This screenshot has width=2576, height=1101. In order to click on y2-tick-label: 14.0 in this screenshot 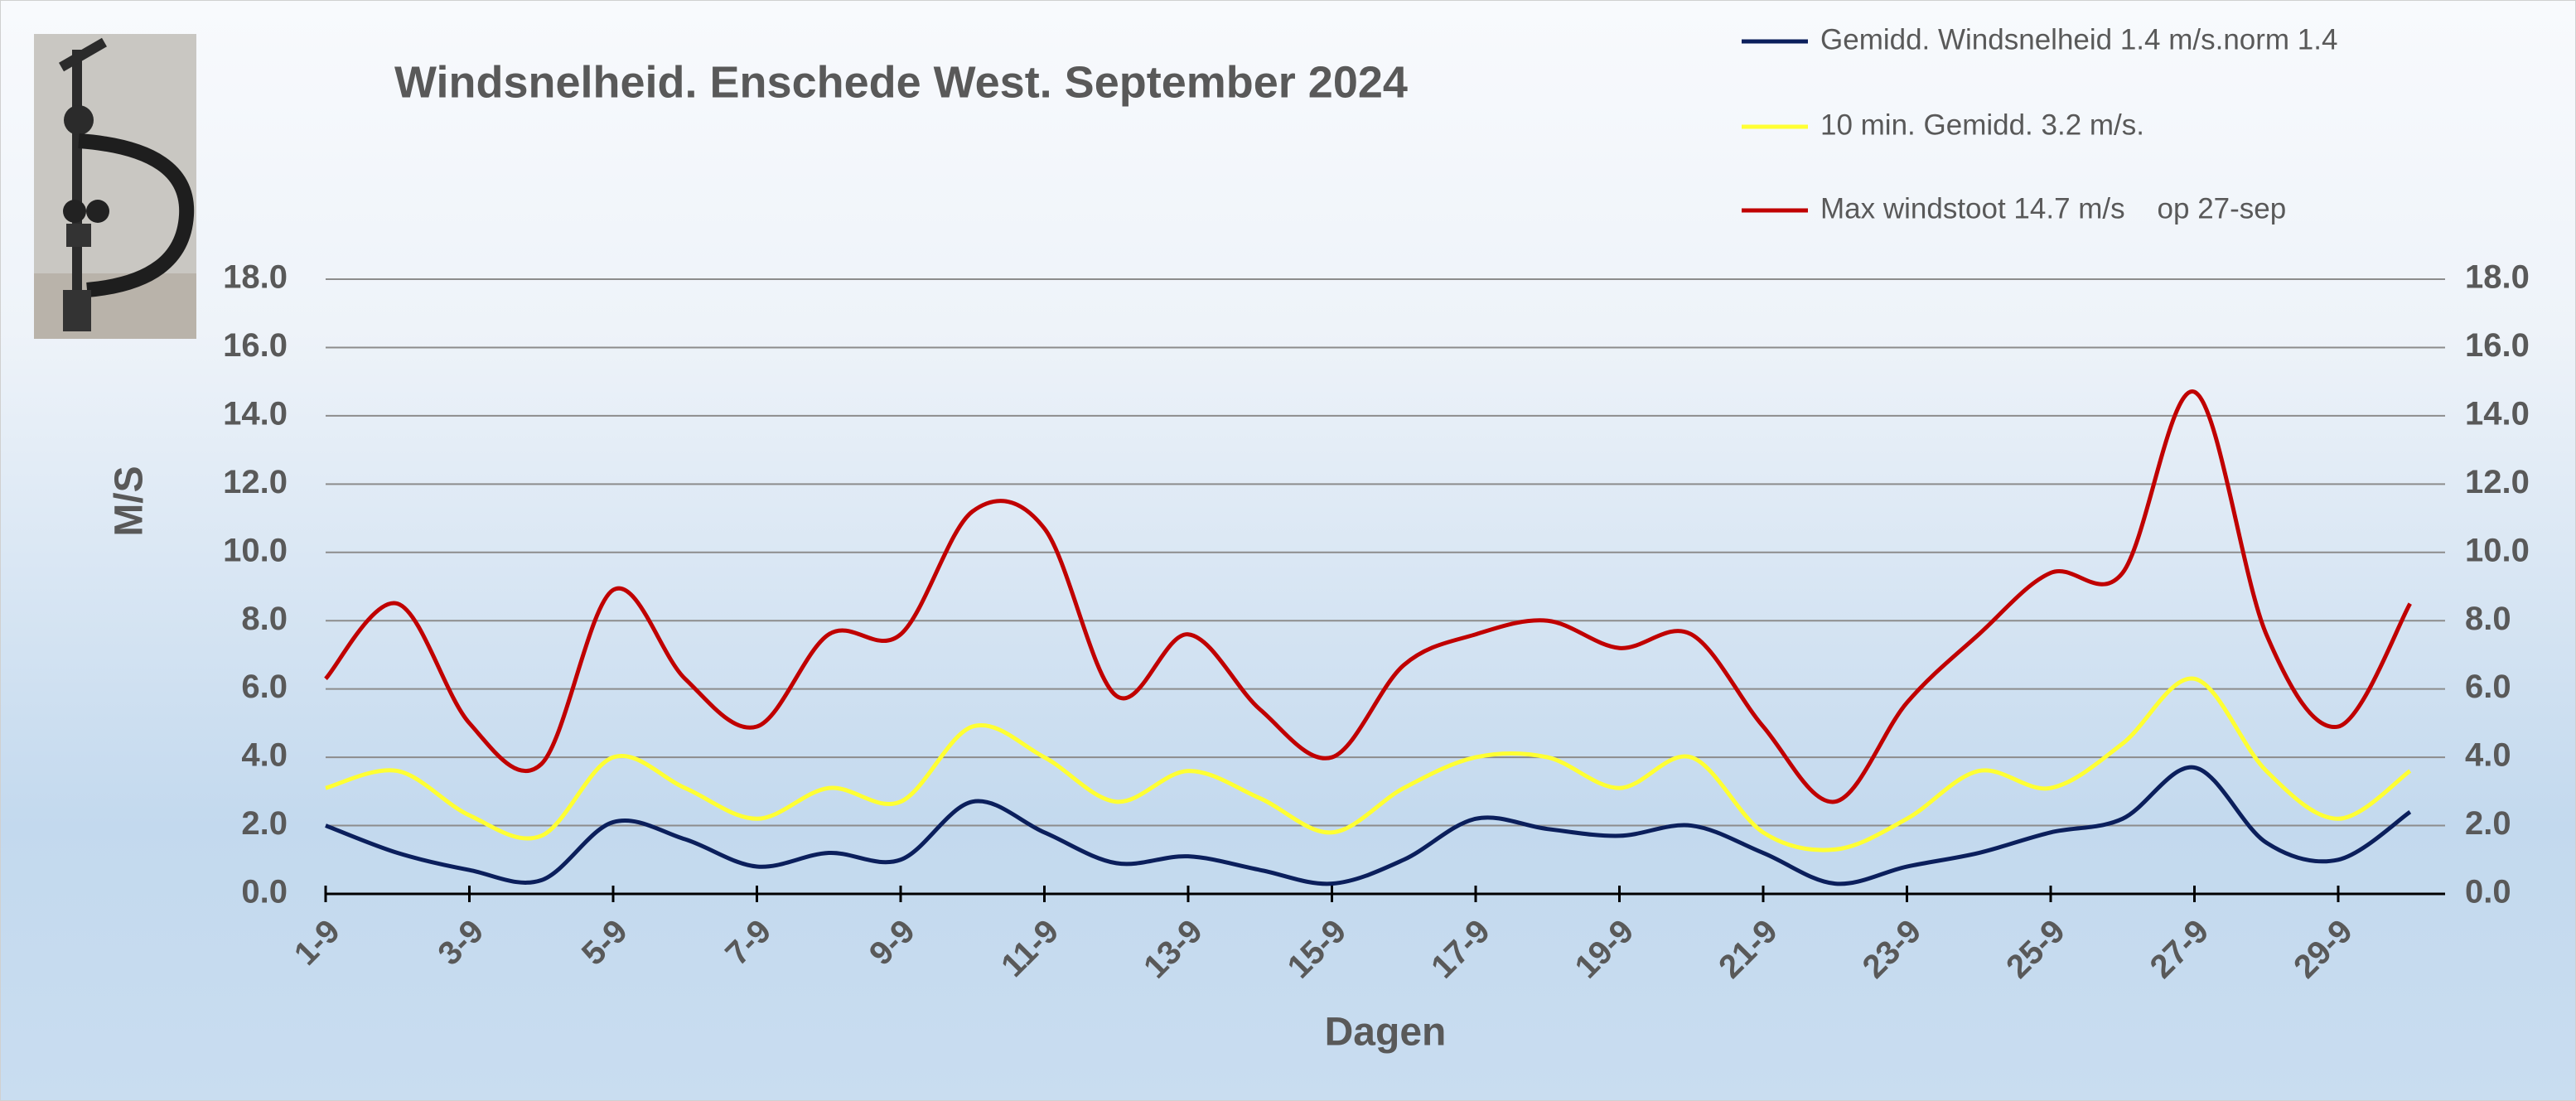, I will do `click(2497, 413)`.